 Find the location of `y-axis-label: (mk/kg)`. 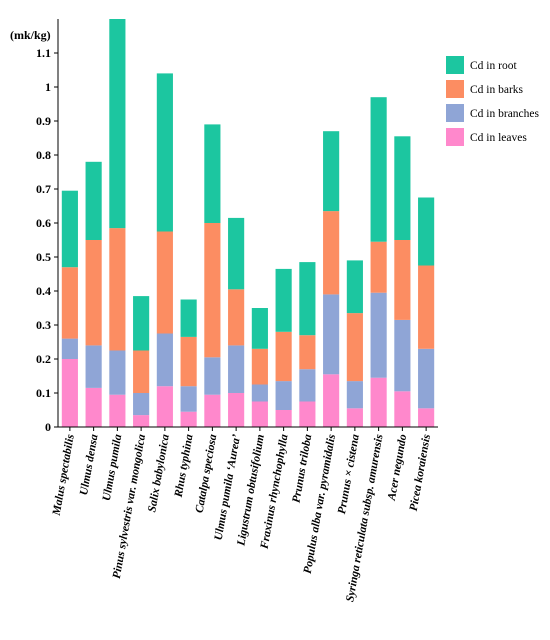

y-axis-label: (mk/kg) is located at coordinates (30, 35).